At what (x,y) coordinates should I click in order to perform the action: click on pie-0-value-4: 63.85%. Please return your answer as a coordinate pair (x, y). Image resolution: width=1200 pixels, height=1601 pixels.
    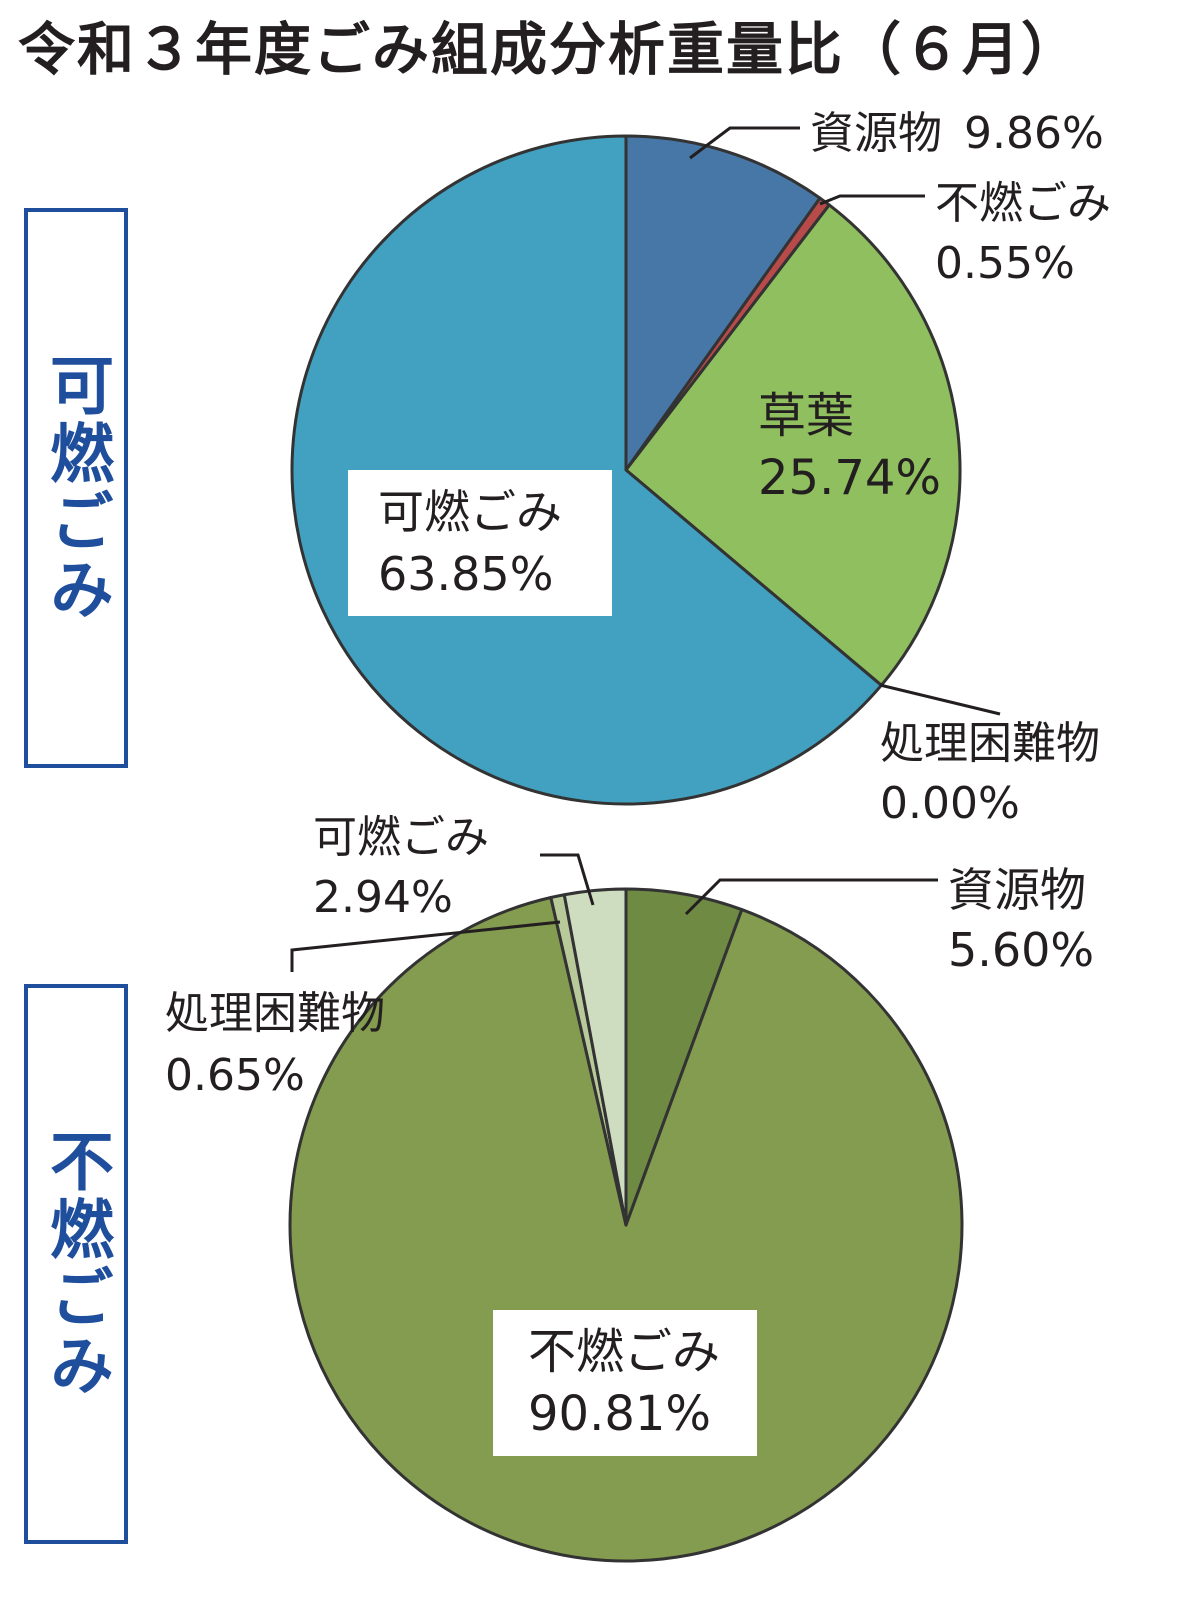
    Looking at the image, I should click on (465, 574).